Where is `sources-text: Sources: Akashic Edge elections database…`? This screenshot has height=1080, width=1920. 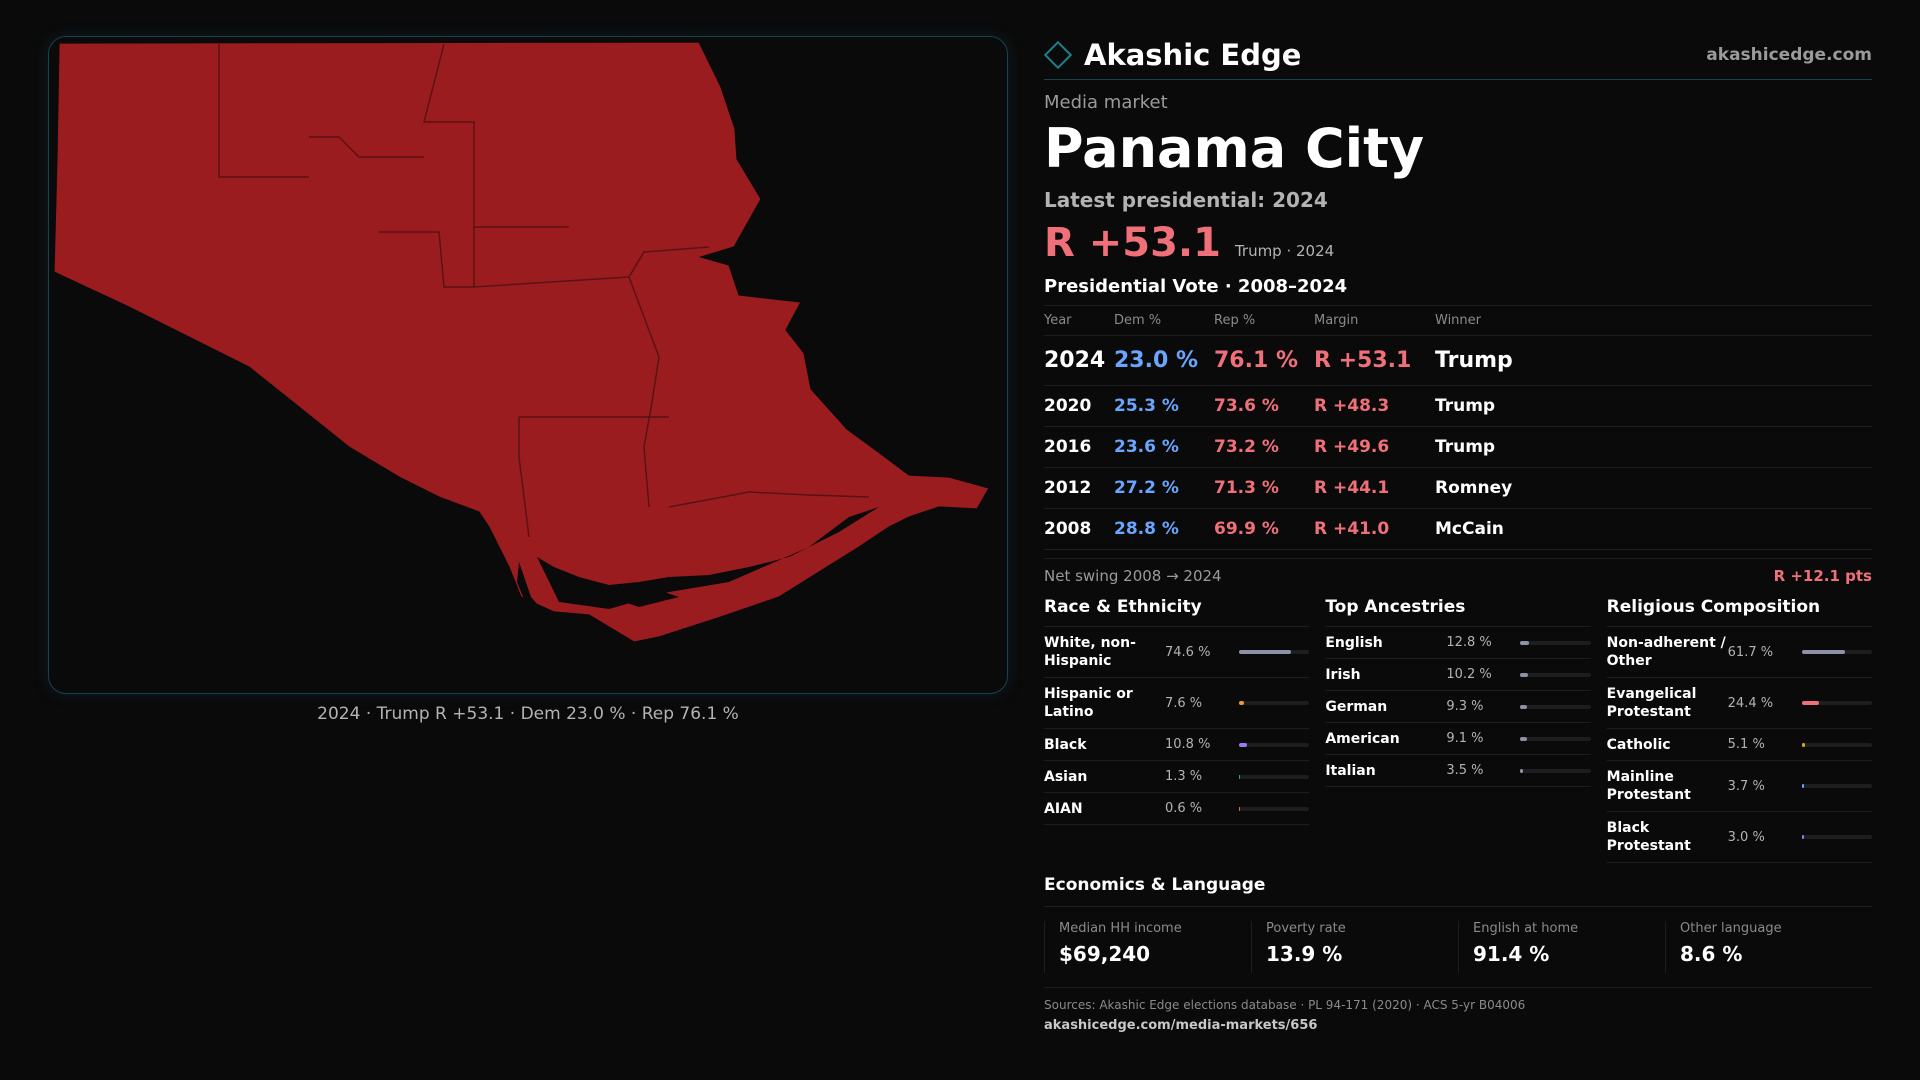 sources-text: Sources: Akashic Edge elections database… is located at coordinates (1285, 1005).